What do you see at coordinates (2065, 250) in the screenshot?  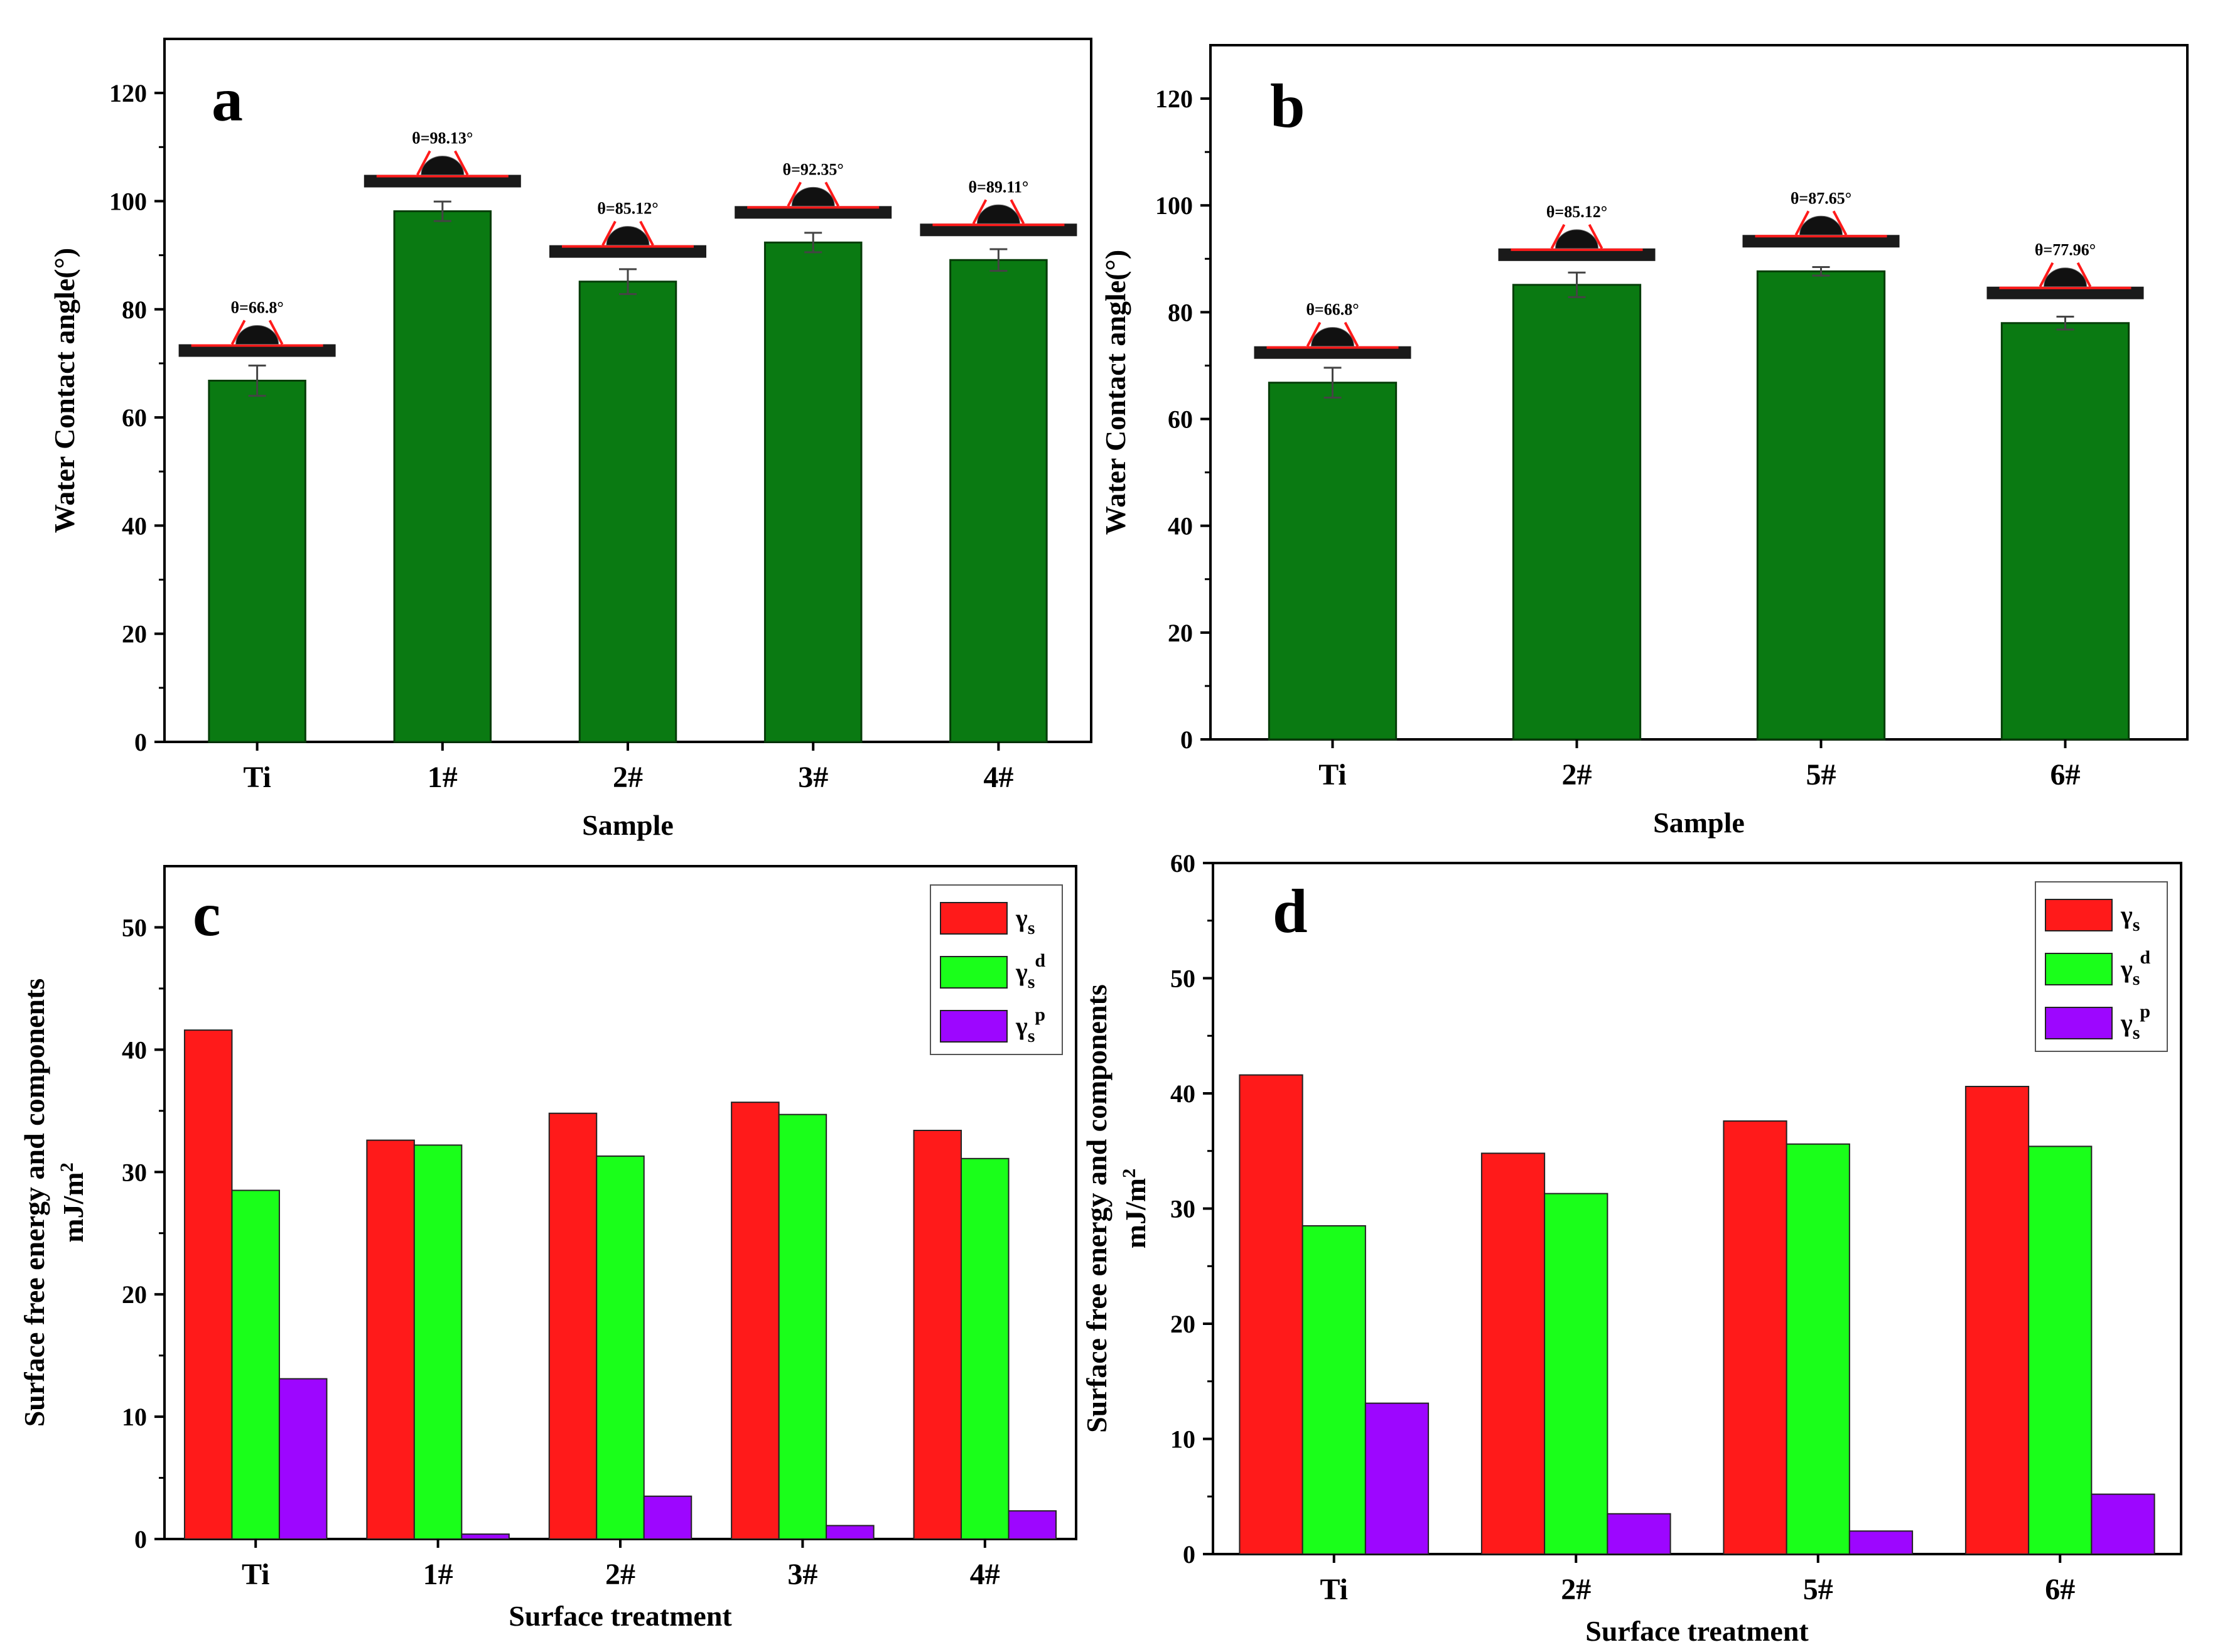 I see `angle-annotation: θ=77.96°` at bounding box center [2065, 250].